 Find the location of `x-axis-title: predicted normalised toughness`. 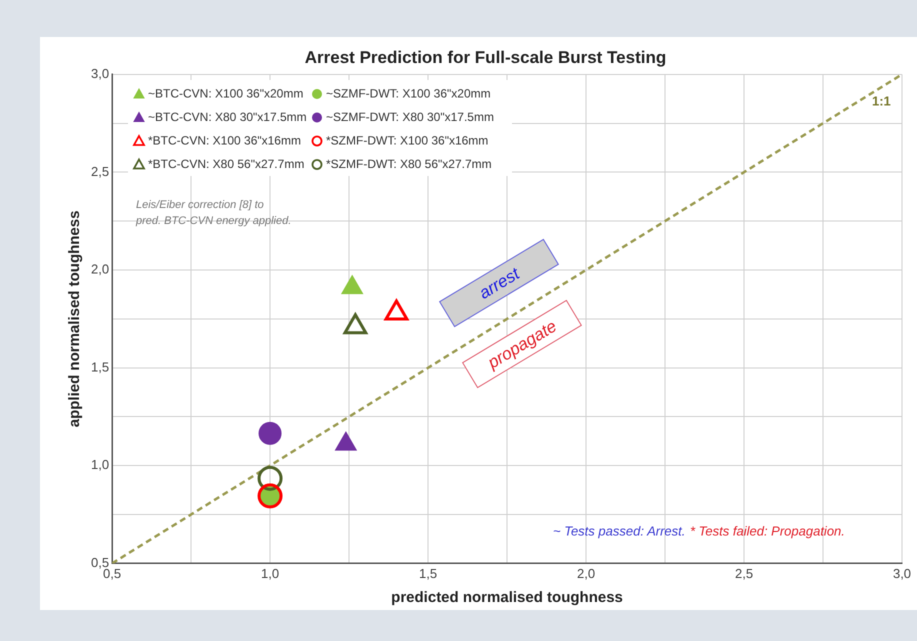

x-axis-title: predicted normalised toughness is located at coordinates (507, 597).